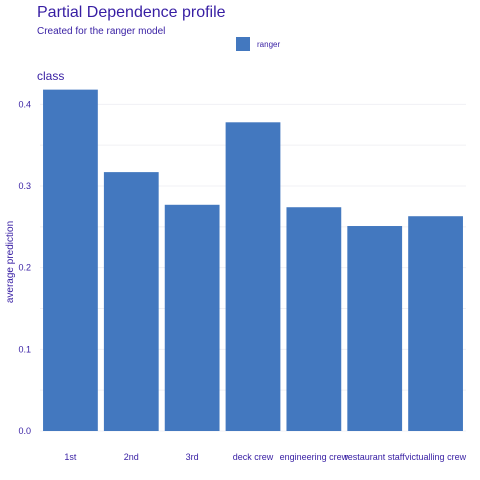 The height and width of the screenshot is (480, 480). What do you see at coordinates (70, 457) in the screenshot?
I see `x-tick-label: 1st` at bounding box center [70, 457].